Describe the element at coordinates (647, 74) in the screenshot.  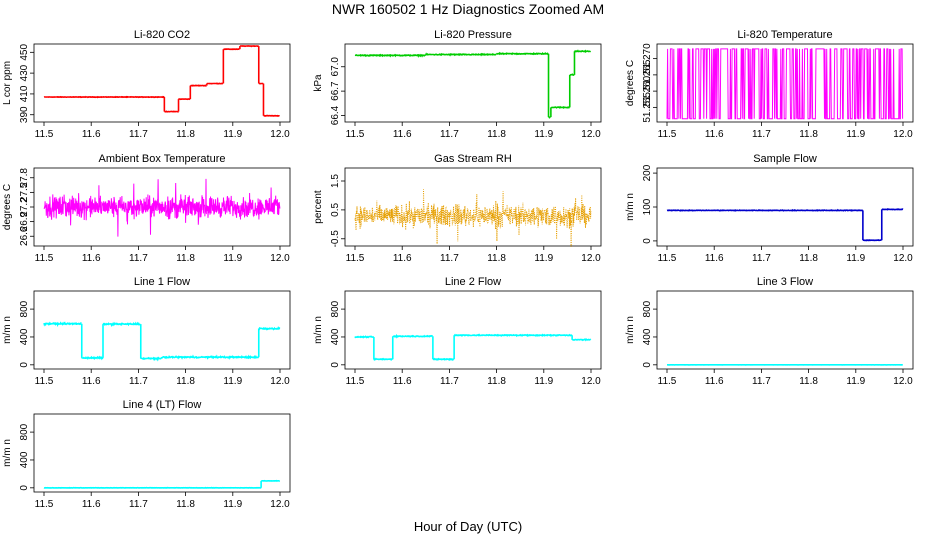
I see `y-tick-label: 51.265` at that location.